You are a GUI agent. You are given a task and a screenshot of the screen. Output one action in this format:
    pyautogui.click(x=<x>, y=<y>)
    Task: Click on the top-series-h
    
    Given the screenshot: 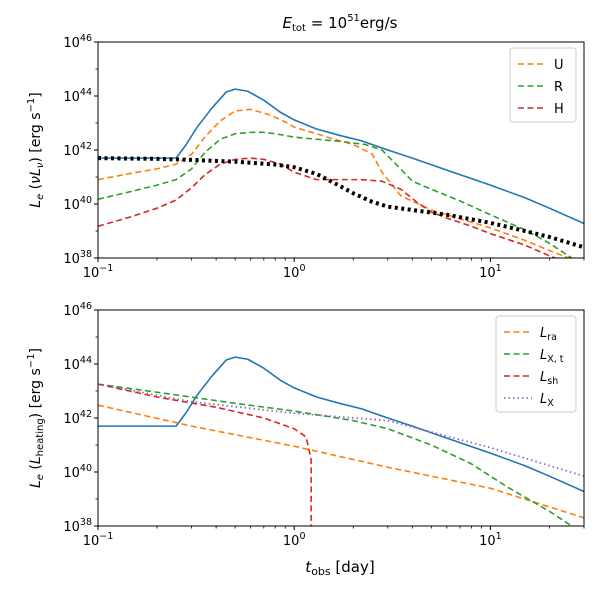 What is the action you would take?
    pyautogui.click(x=328, y=207)
    